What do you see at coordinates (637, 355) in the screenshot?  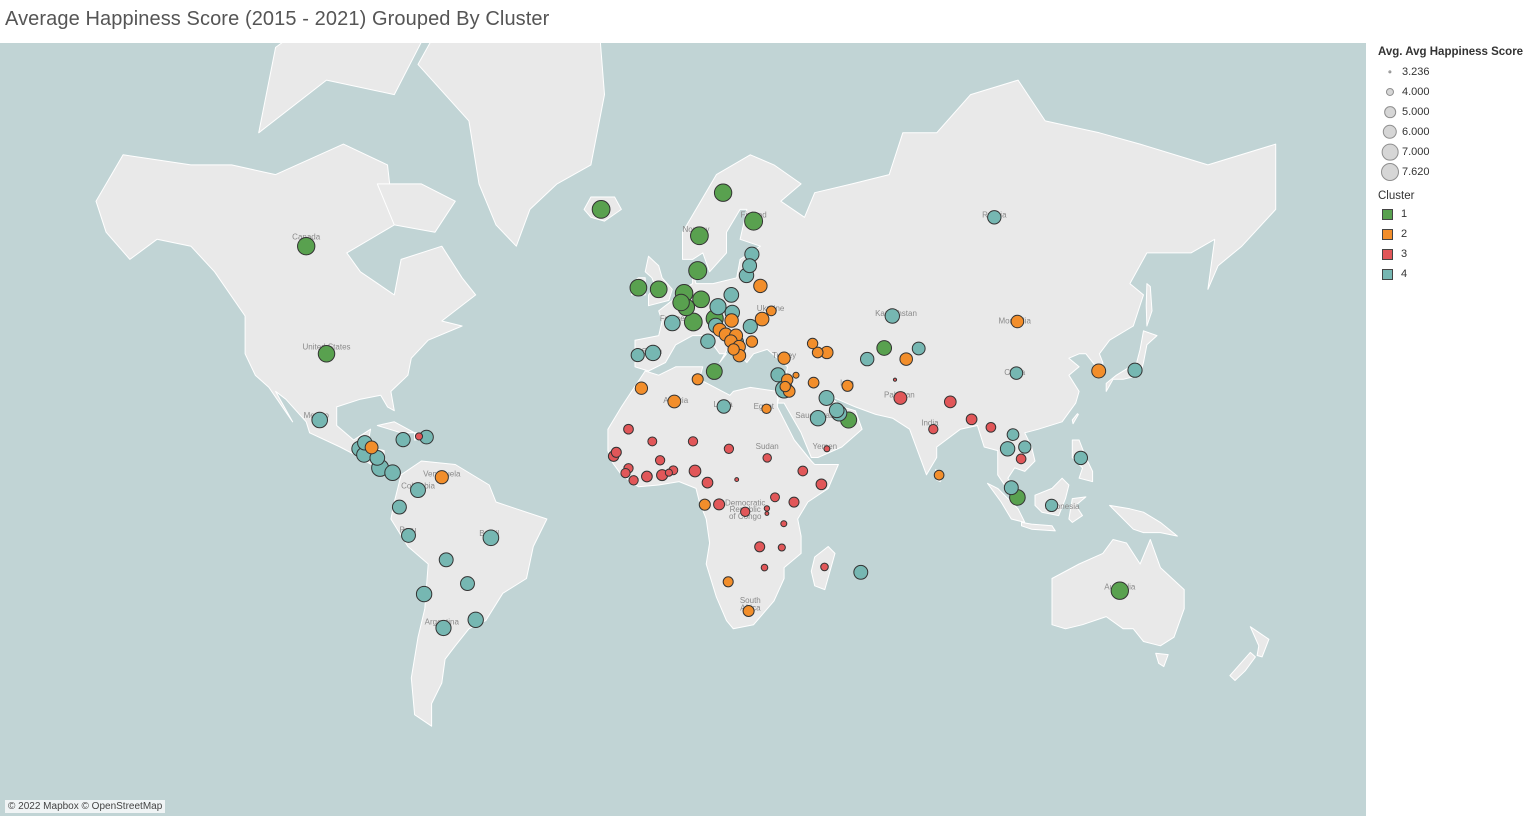 I see `country-point: Portugal` at bounding box center [637, 355].